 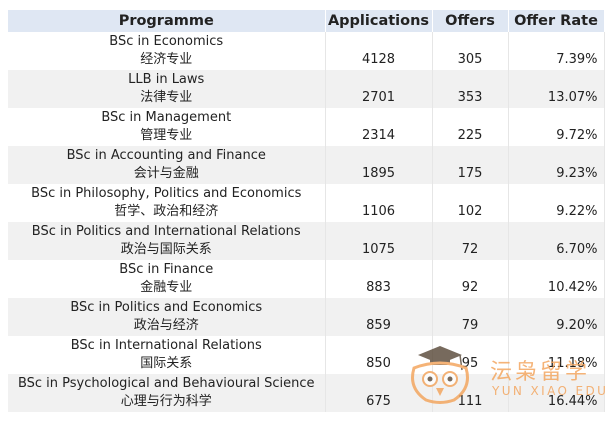 I want to click on offer-rate-cell: 9.22%, so click(x=556, y=203).